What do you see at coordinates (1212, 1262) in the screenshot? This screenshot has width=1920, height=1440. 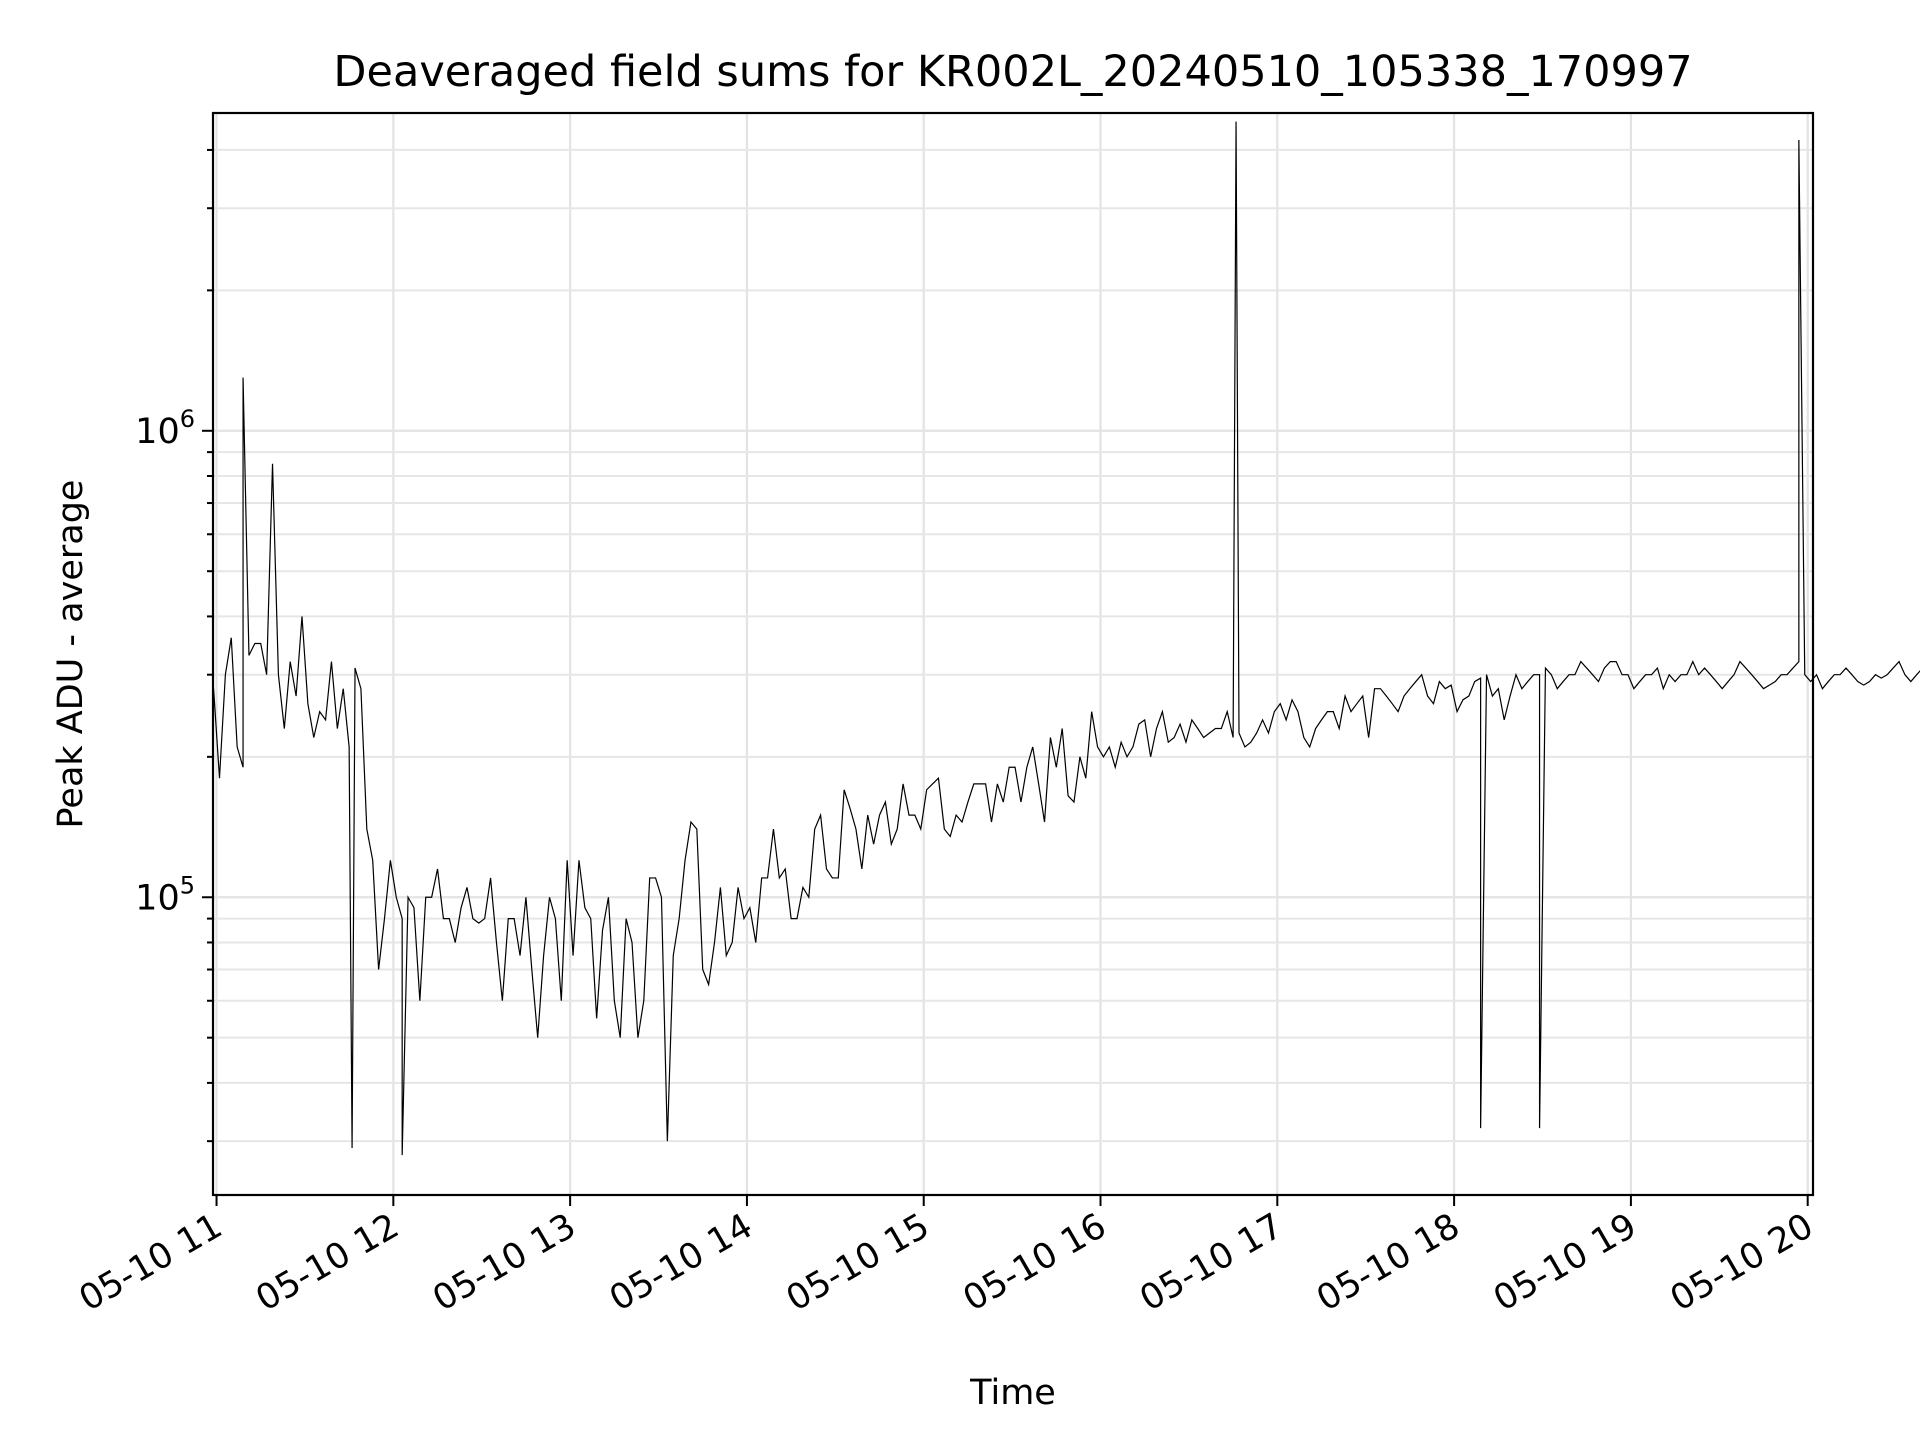 I see `x-tick-label: 05-10 17` at bounding box center [1212, 1262].